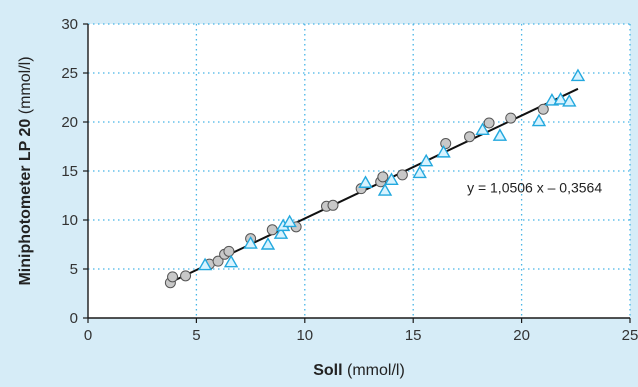 This screenshot has height=387, width=638. Describe the element at coordinates (69, 122) in the screenshot. I see `y-tick-label: 20` at that location.